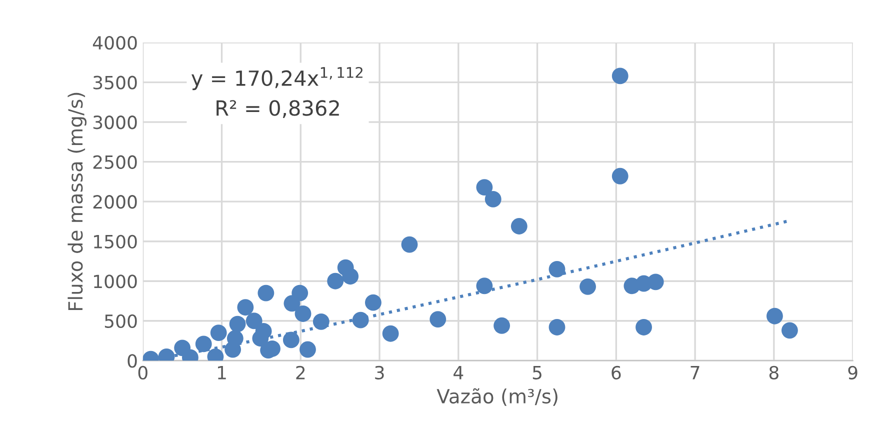 This screenshot has height=448, width=893. I want to click on y-tick-label: 500, so click(120, 321).